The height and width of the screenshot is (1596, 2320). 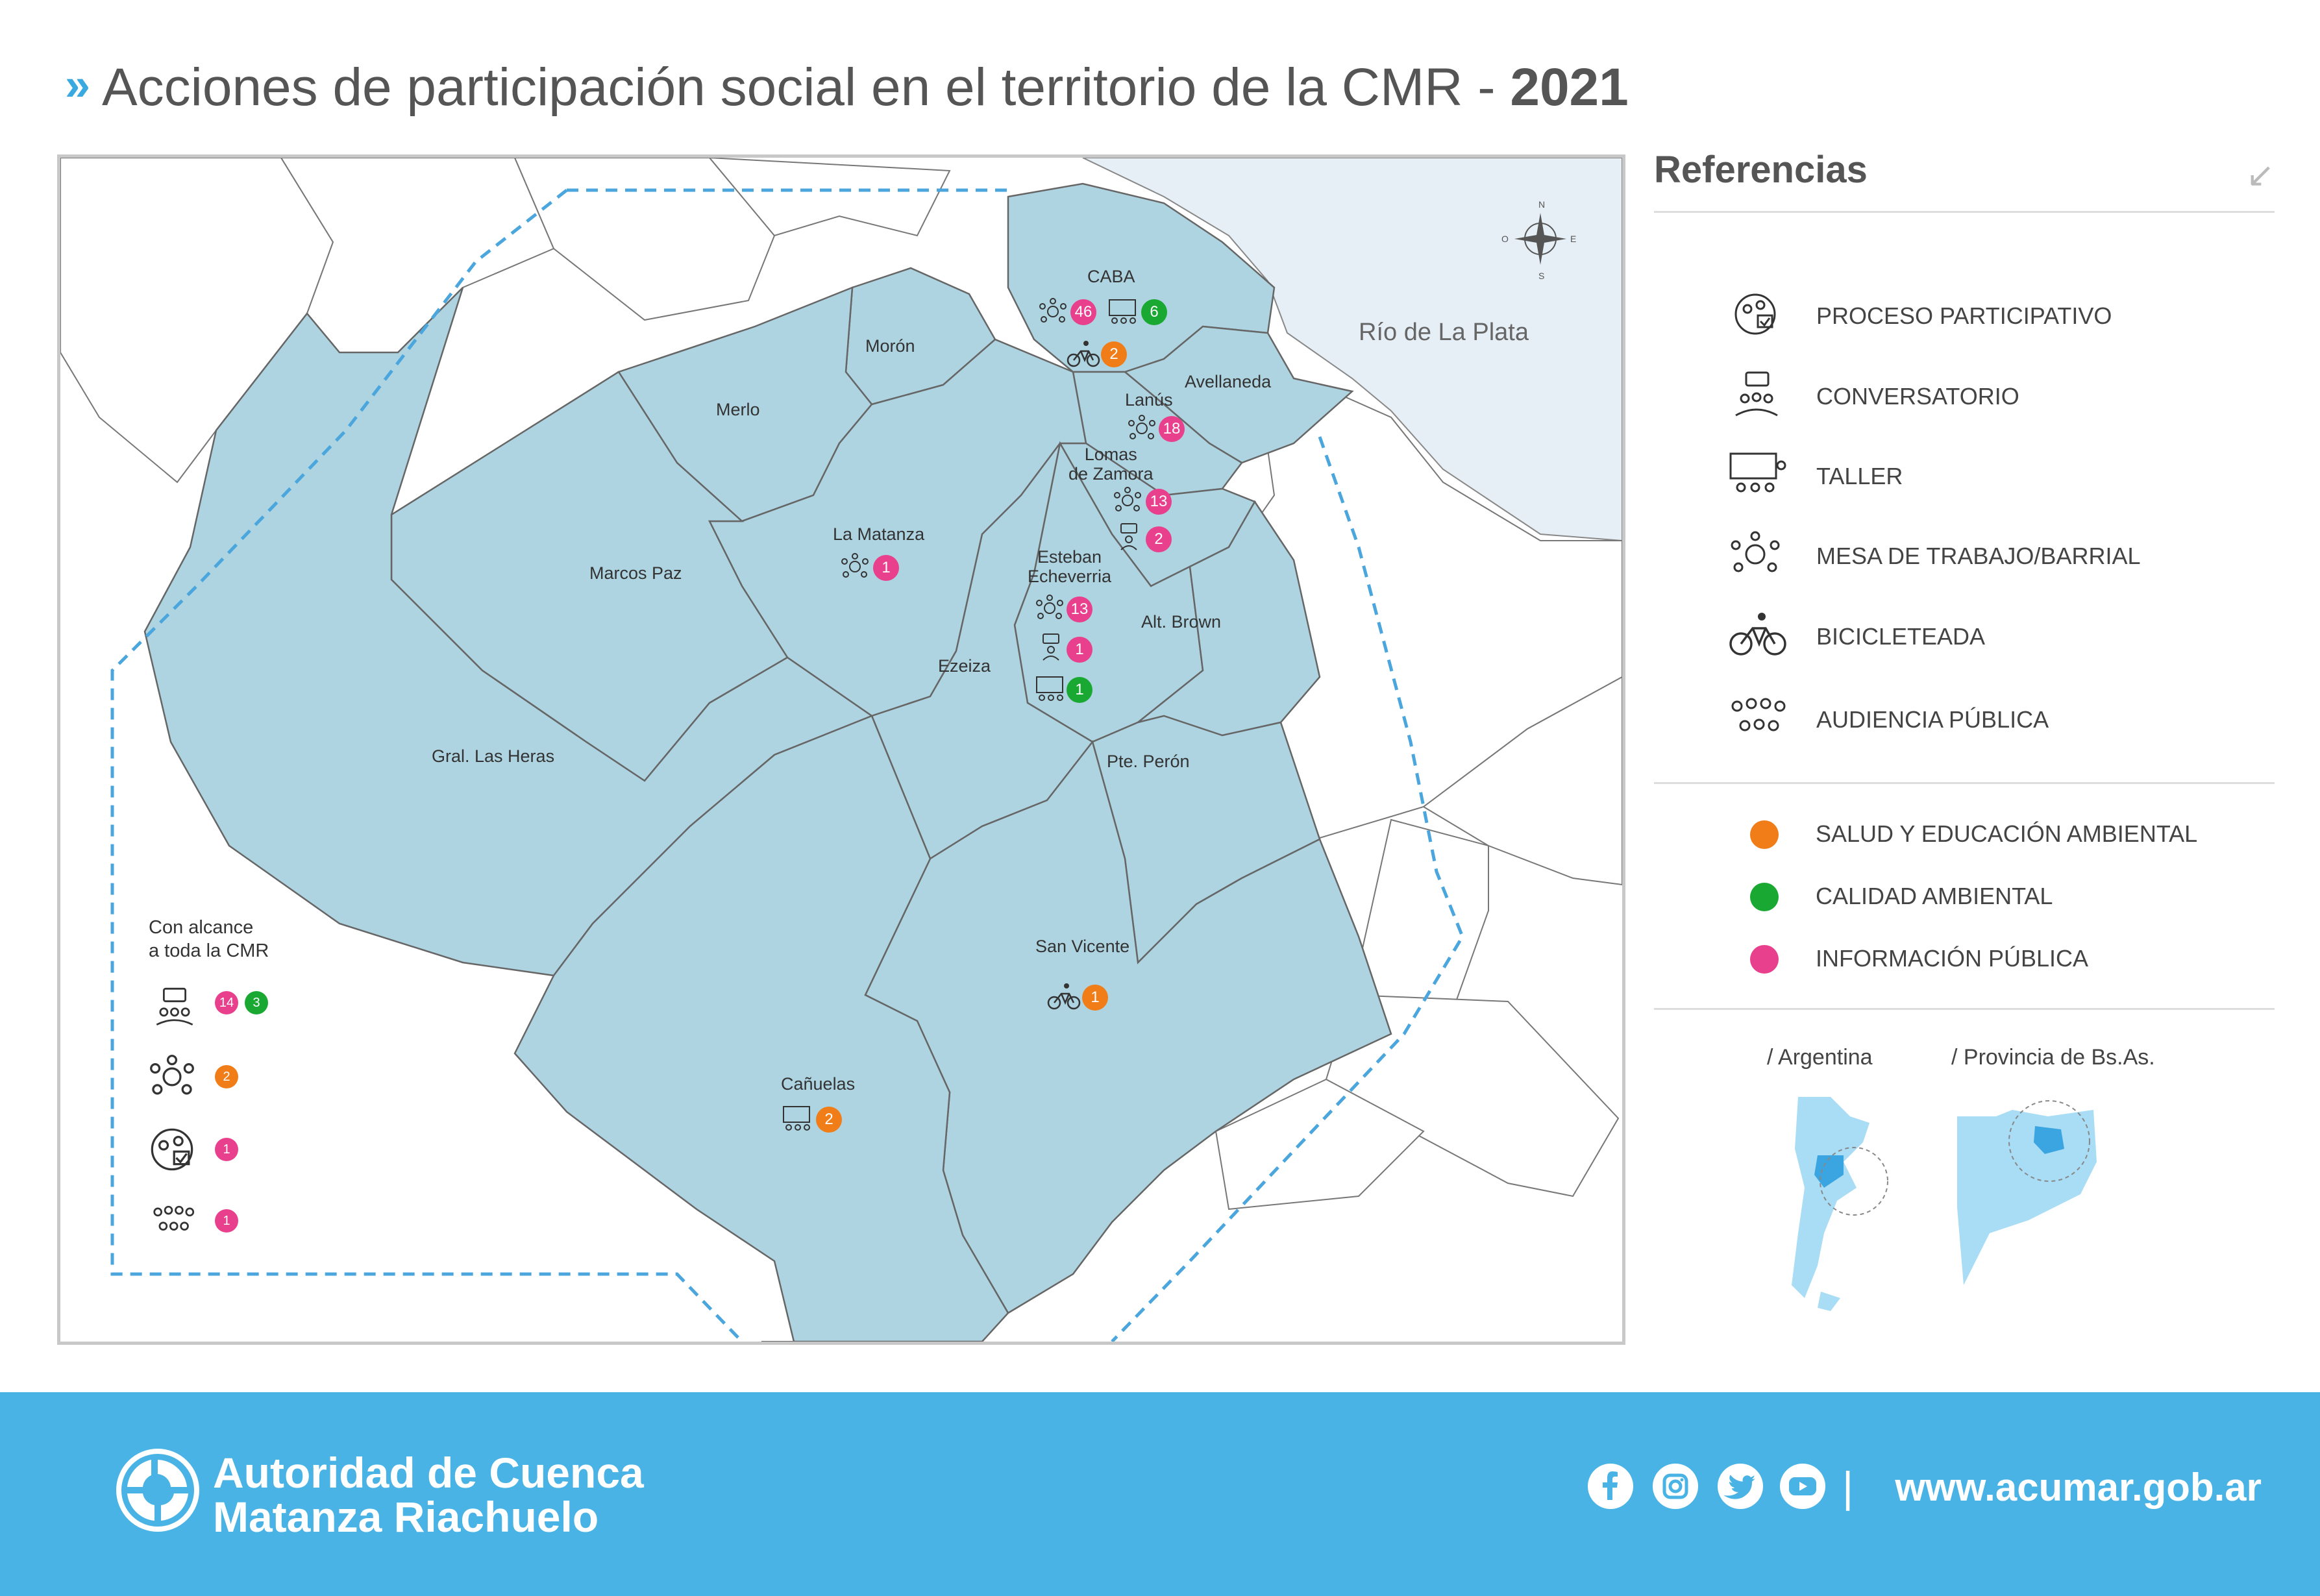 I want to click on website-link: www.acumar.gob.ar, so click(x=2078, y=1487).